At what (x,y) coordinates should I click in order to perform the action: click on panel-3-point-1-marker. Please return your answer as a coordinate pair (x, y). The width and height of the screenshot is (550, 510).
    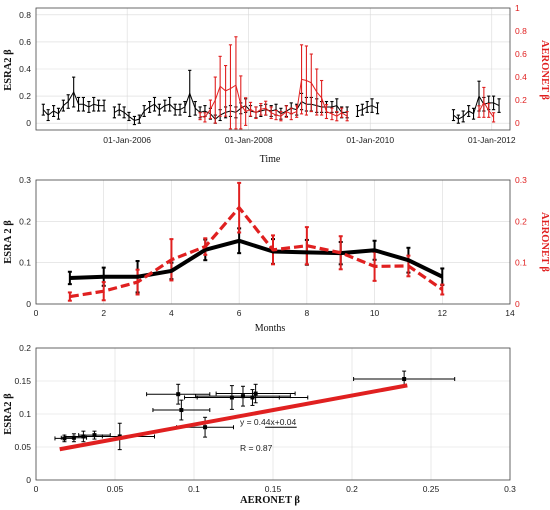
    Looking at the image, I should click on (73, 437).